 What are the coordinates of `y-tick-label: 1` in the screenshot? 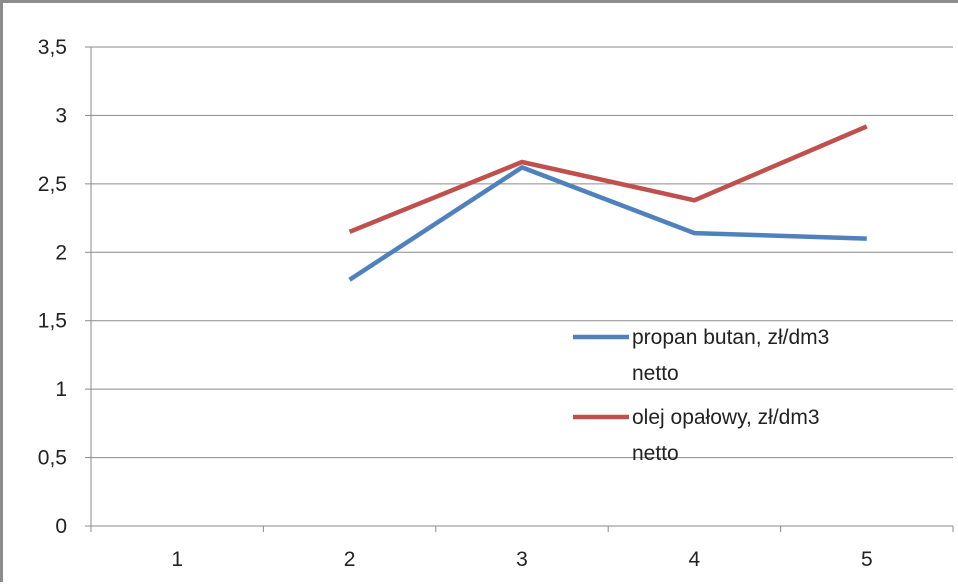 It's located at (61, 389).